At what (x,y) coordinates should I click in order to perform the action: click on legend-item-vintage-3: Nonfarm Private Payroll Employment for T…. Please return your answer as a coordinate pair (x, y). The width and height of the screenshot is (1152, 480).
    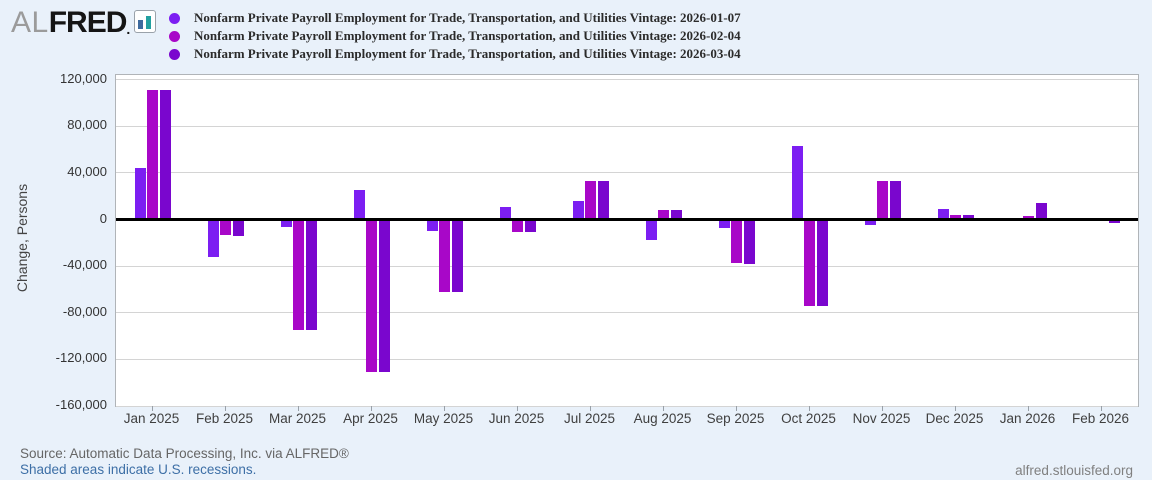
    Looking at the image, I should click on (455, 54).